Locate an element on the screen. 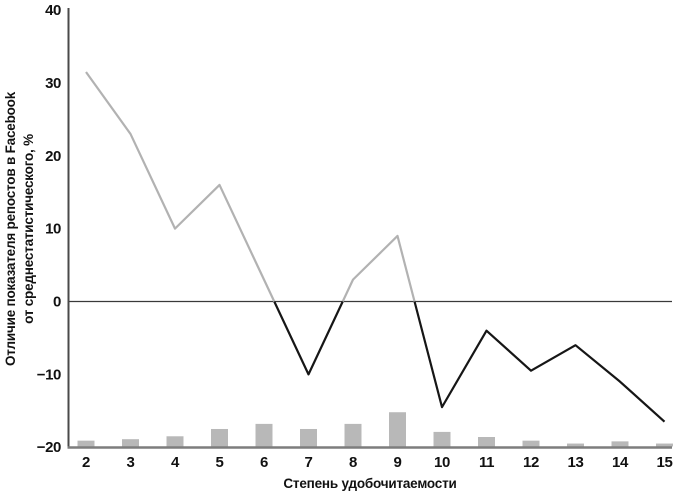  x-tick-label: 2 is located at coordinates (86, 462).